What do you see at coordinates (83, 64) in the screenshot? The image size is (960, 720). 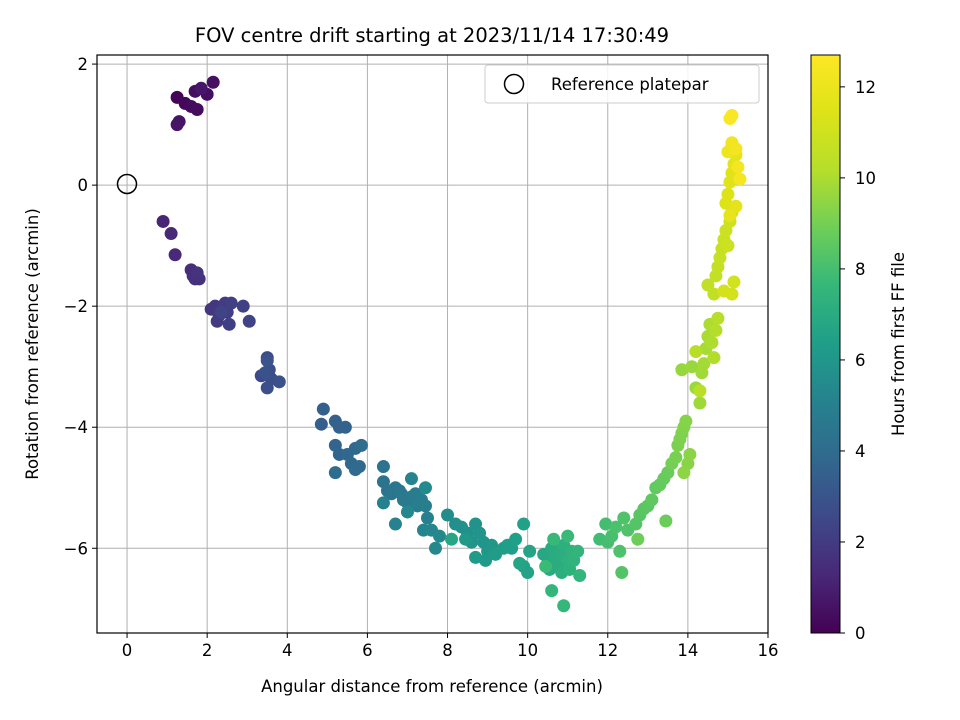 I see `y-tick-label: 2` at bounding box center [83, 64].